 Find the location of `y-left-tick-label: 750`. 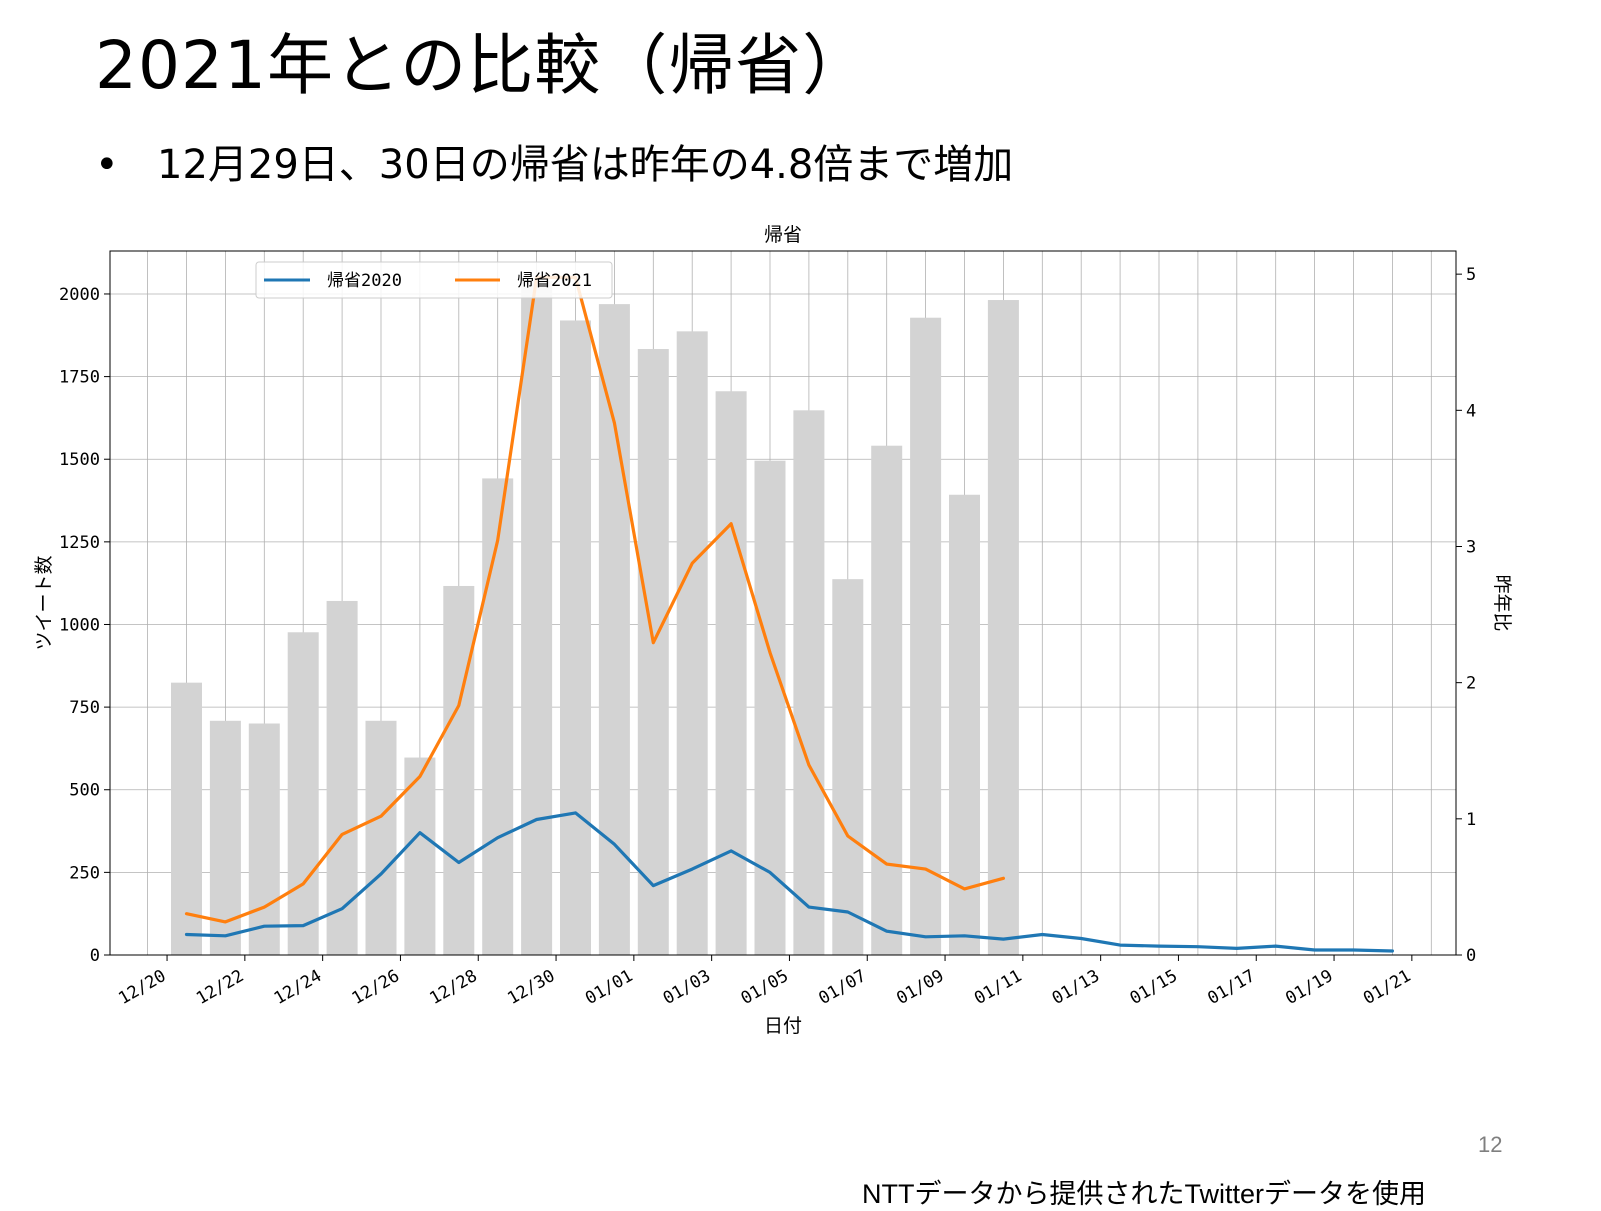

y-left-tick-label: 750 is located at coordinates (84, 708).